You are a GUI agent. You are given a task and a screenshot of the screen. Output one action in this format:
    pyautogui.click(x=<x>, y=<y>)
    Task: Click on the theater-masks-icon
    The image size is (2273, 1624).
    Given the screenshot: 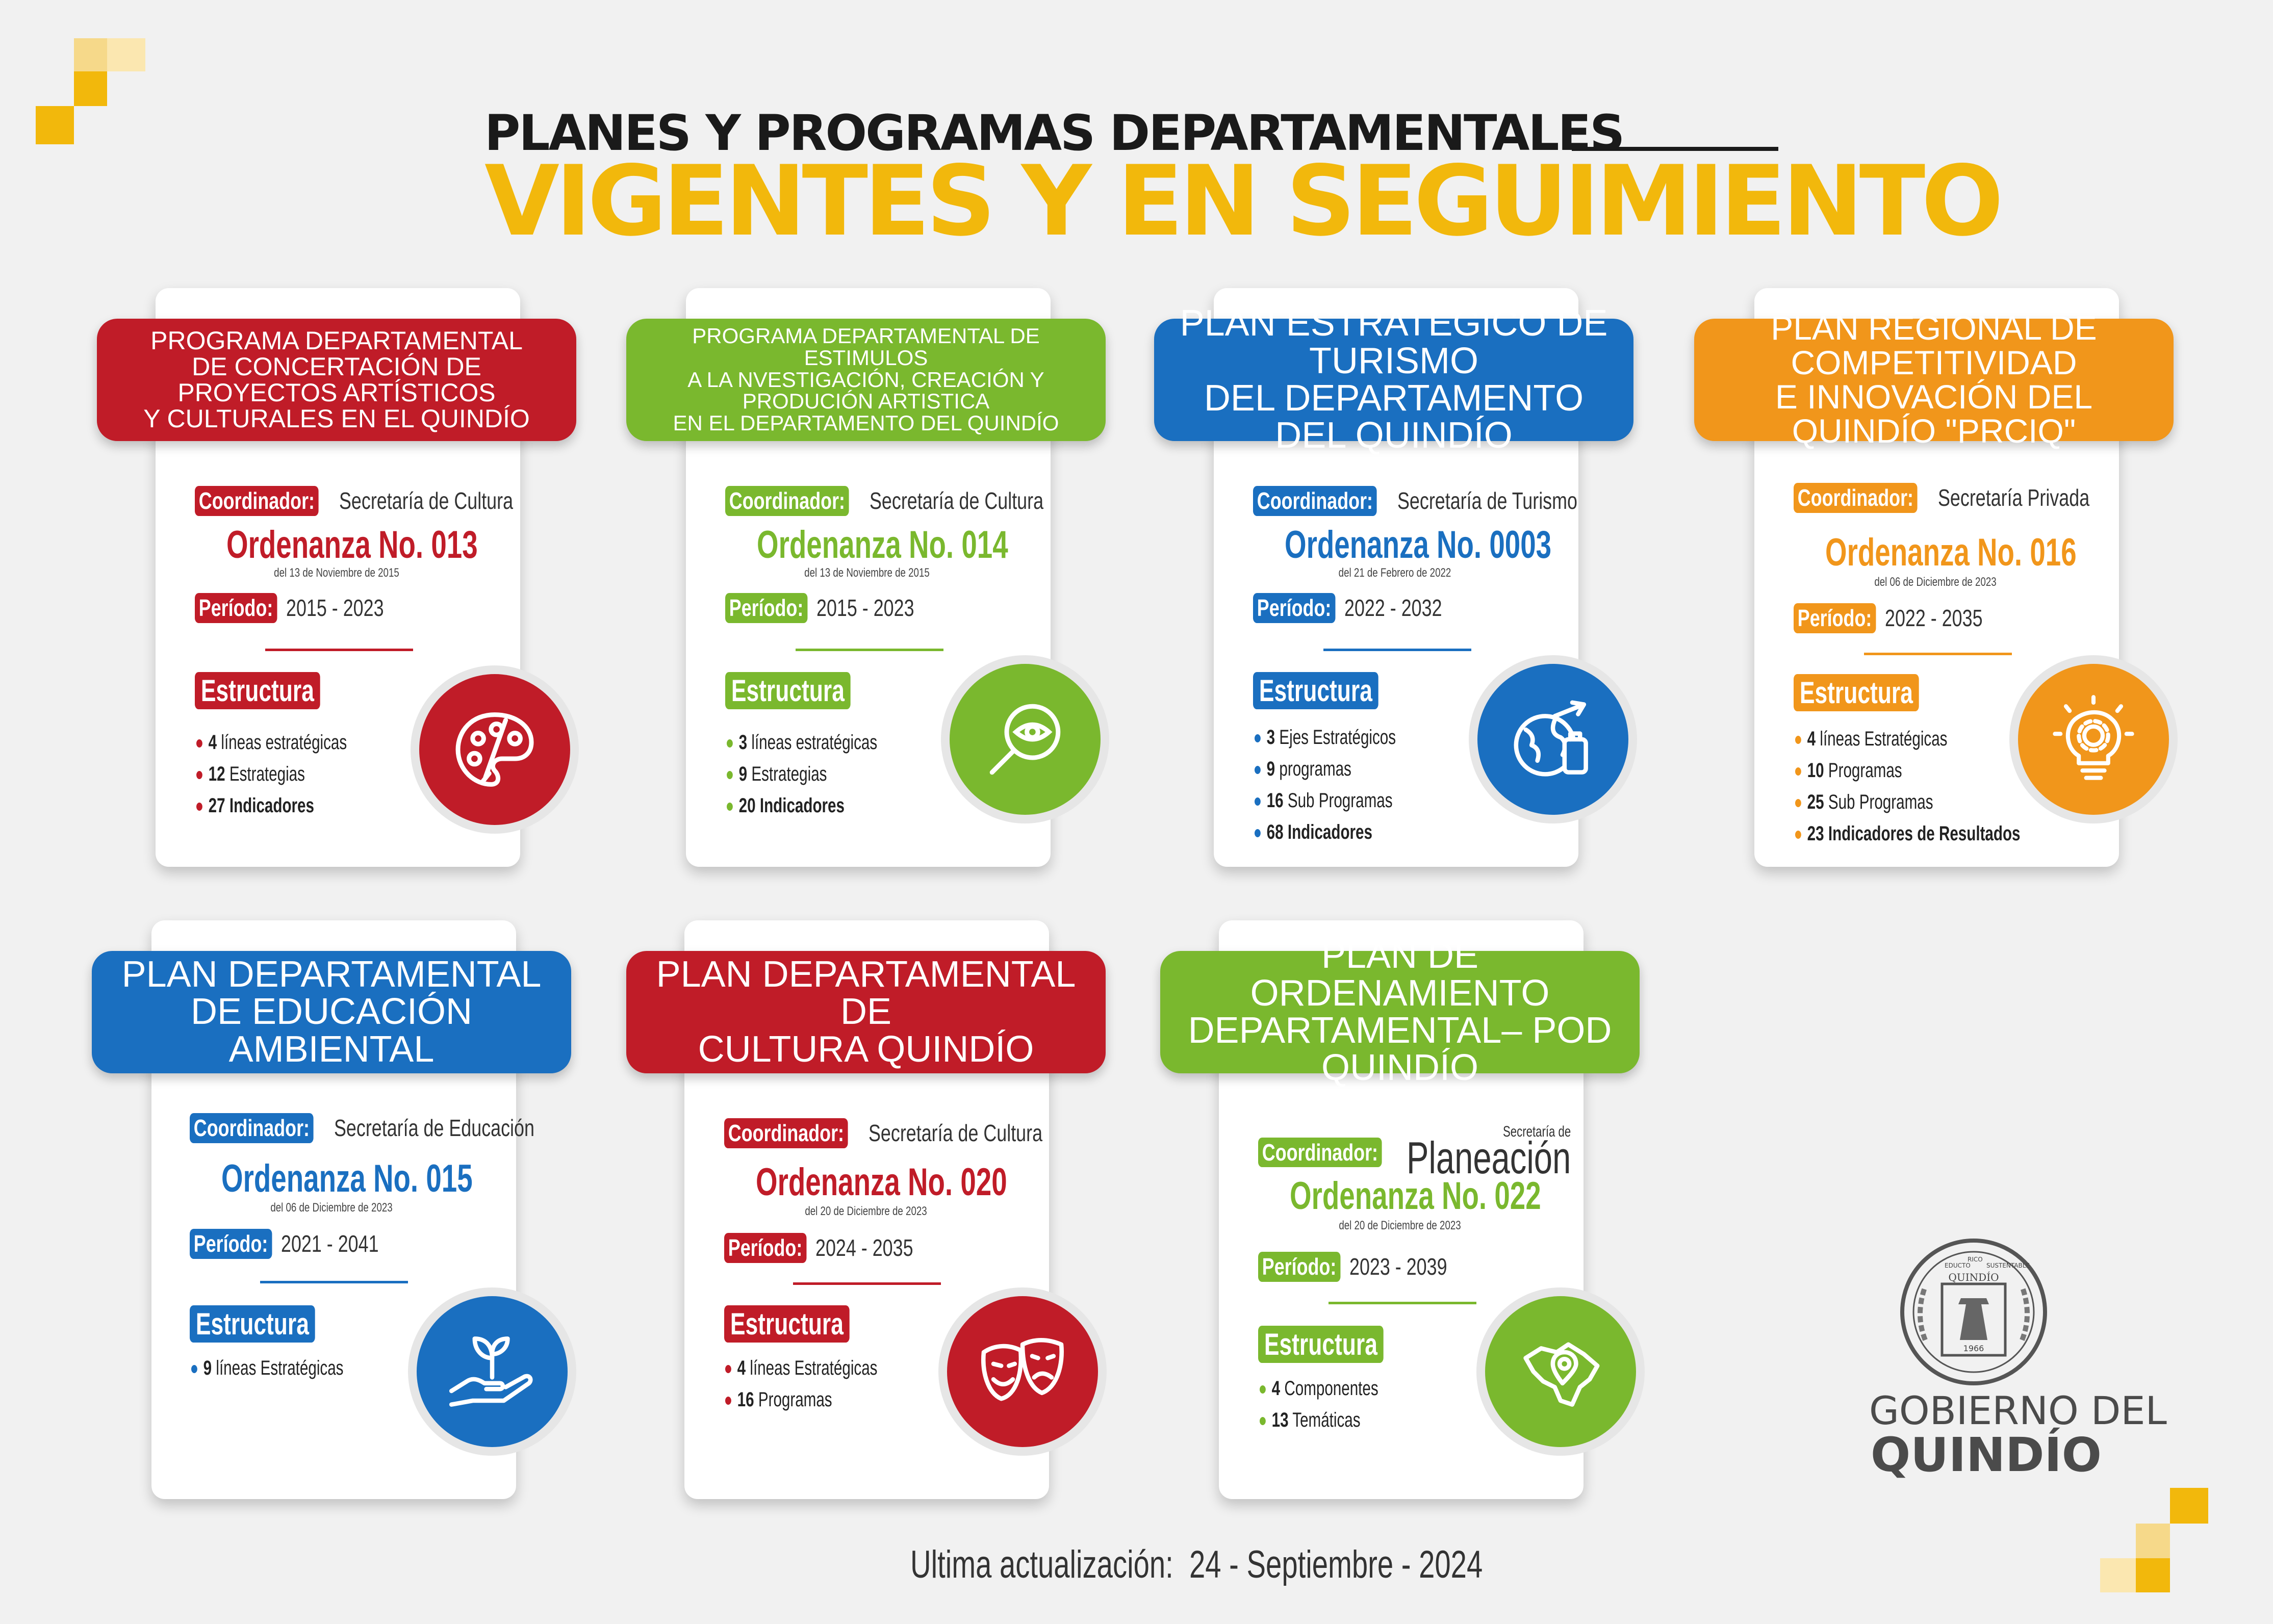 What is the action you would take?
    pyautogui.click(x=1022, y=1369)
    